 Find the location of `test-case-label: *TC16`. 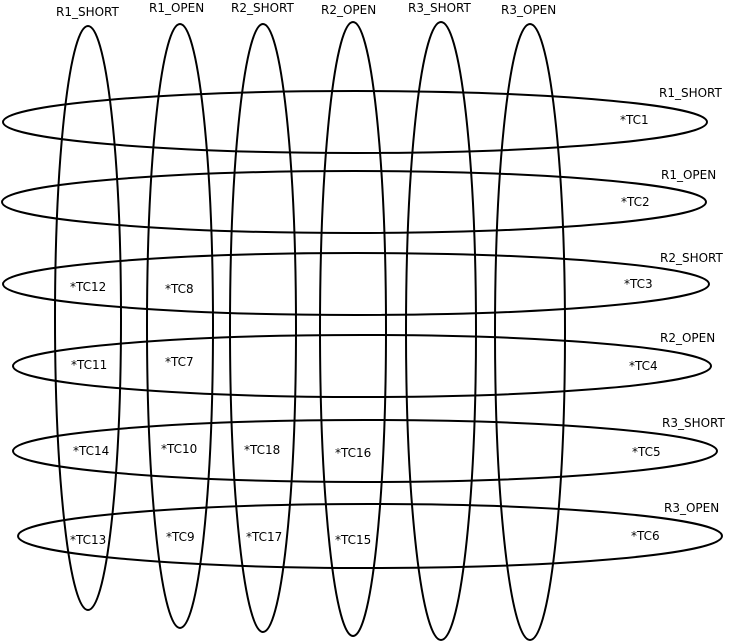

test-case-label: *TC16 is located at coordinates (353, 453).